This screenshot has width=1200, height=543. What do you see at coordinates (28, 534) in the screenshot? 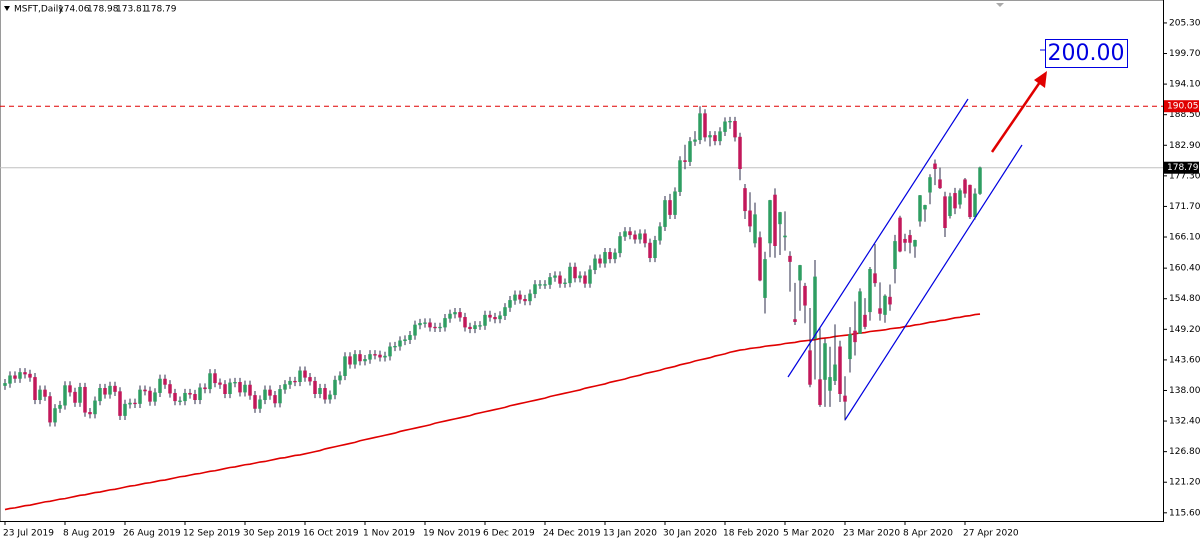
I see `x-tick-label: 23 Jul 2019` at bounding box center [28, 534].